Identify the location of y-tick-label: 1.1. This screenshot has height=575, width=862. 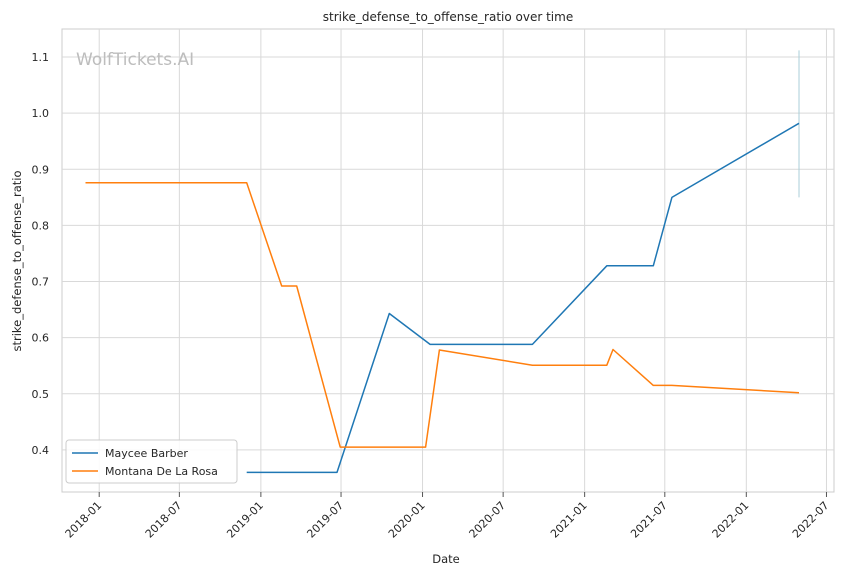
(41, 57).